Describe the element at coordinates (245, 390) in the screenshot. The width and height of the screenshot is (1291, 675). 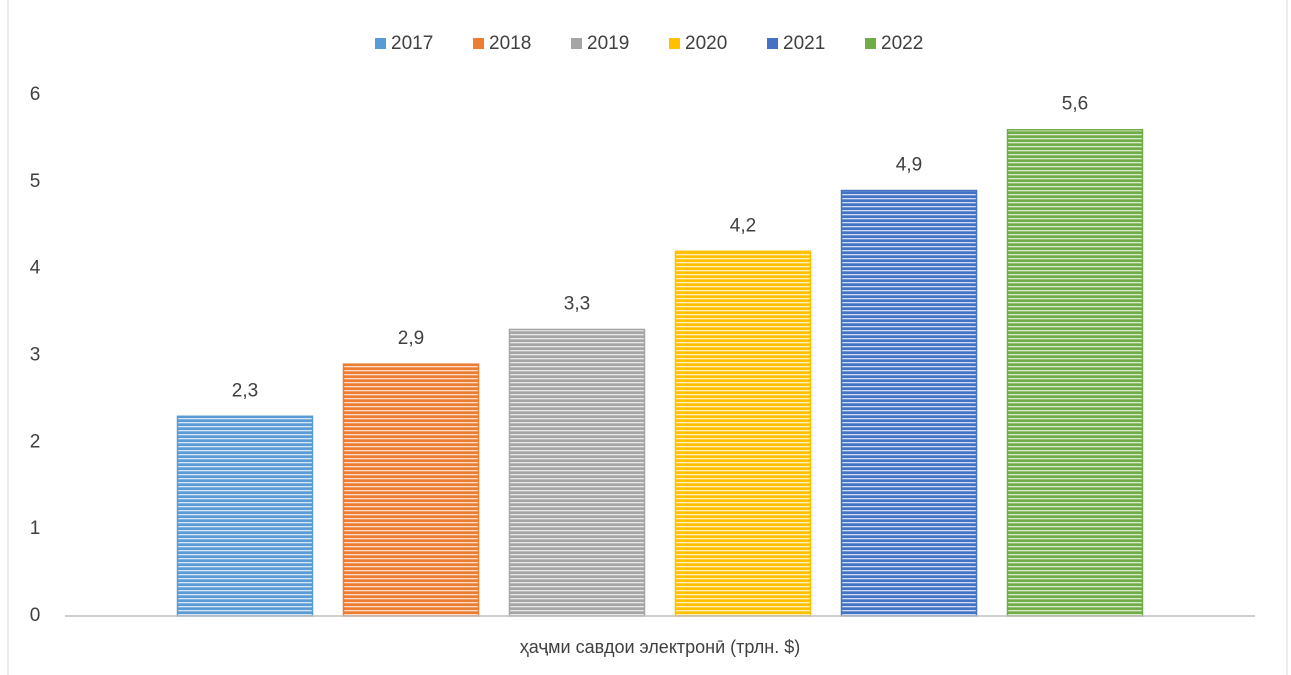
I see `data-label: 2,3` at that location.